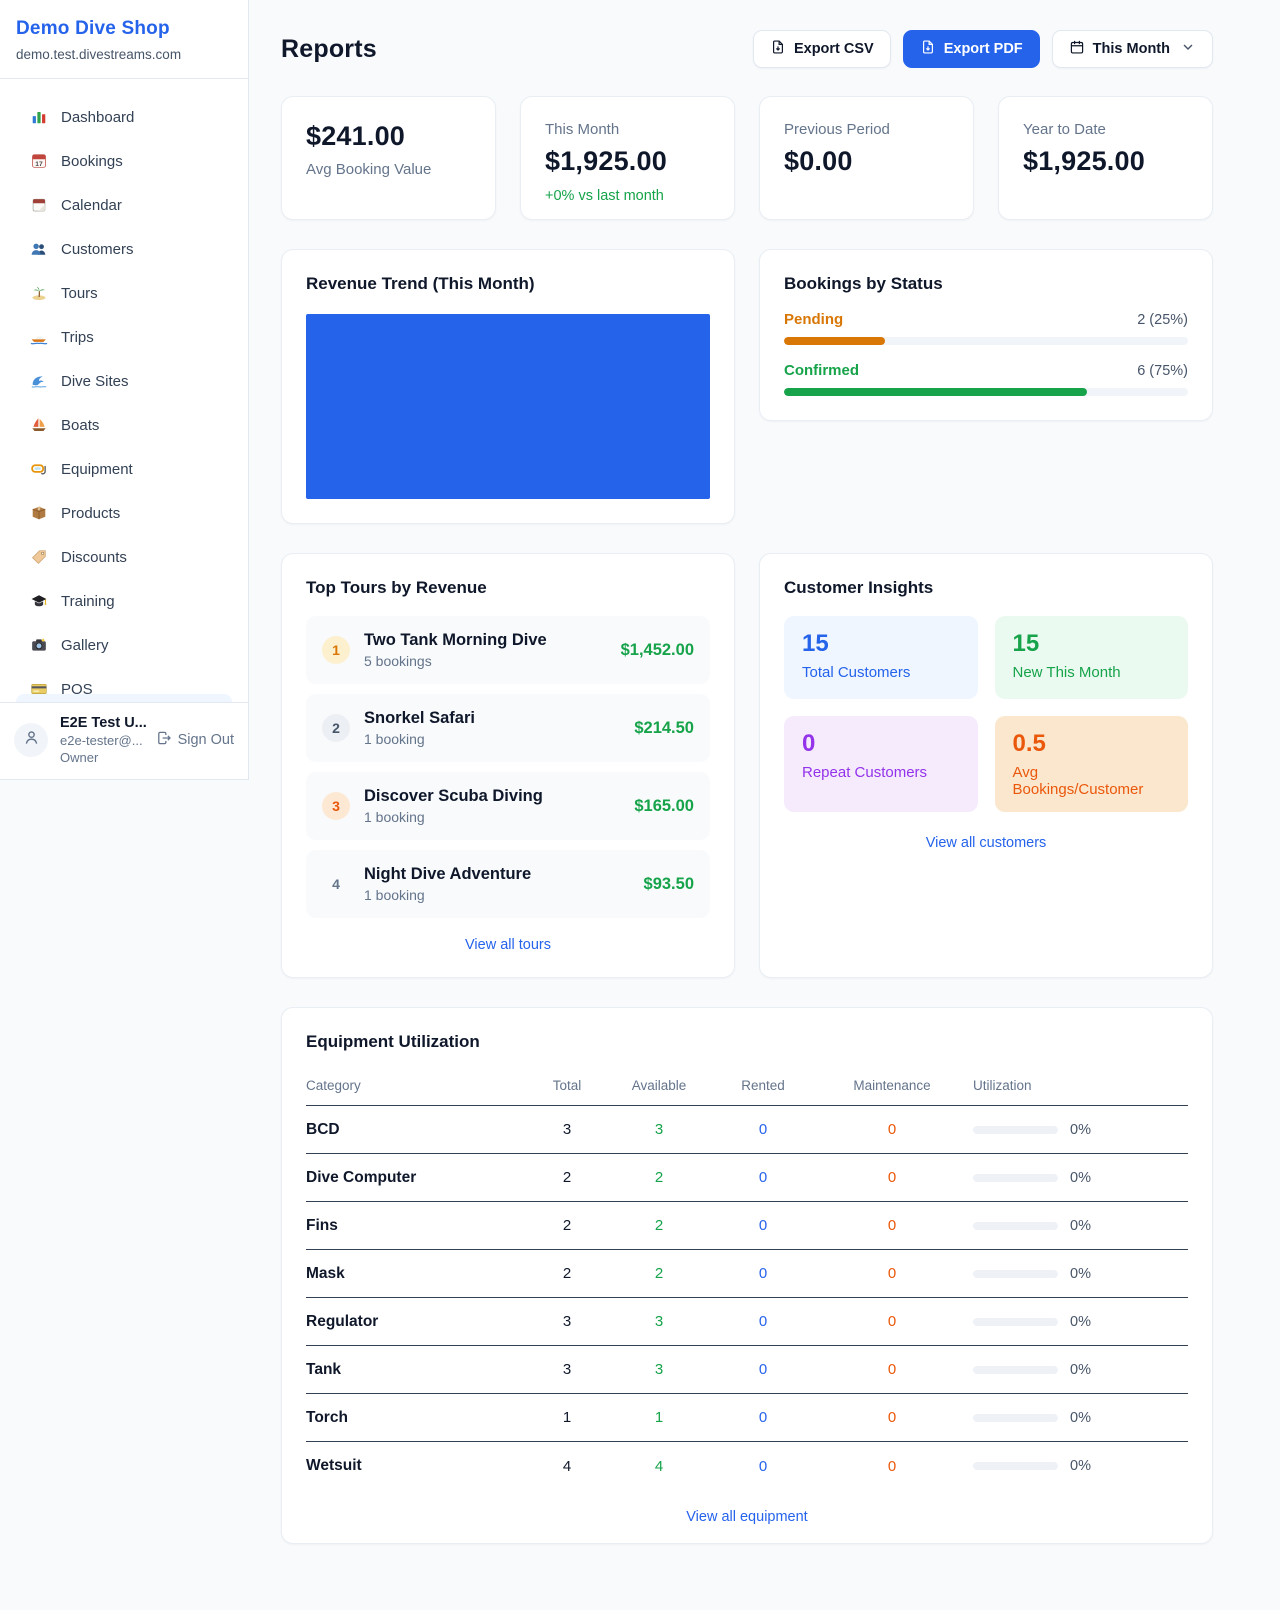 This screenshot has width=1280, height=1610. I want to click on tour-bookings: 5 bookings, so click(398, 661).